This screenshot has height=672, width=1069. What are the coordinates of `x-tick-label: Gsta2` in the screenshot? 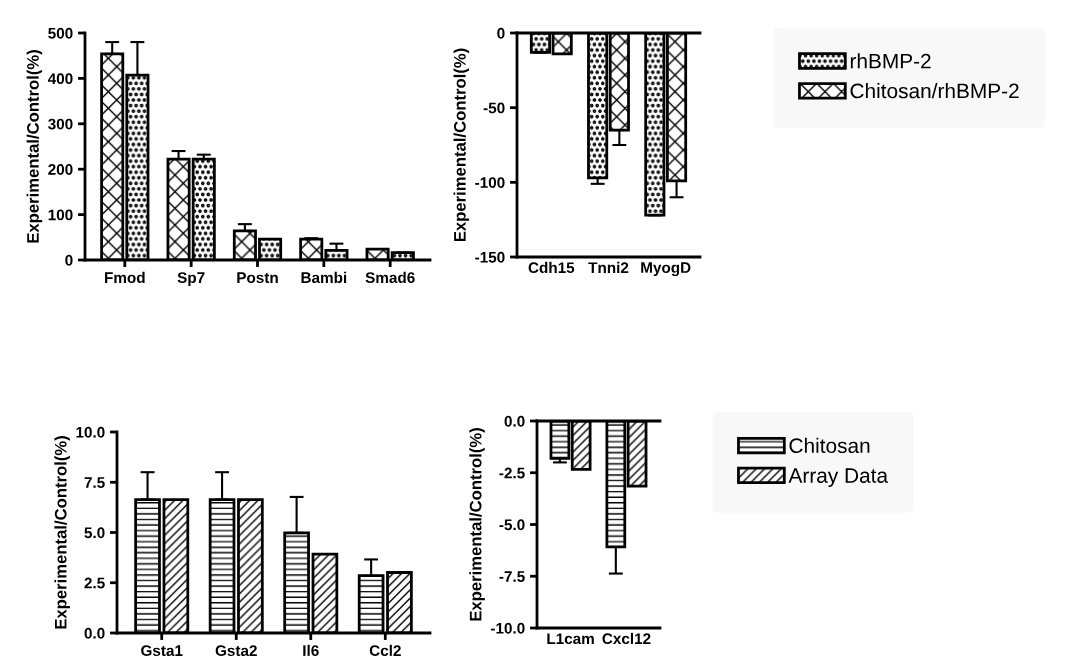 It's located at (236, 651).